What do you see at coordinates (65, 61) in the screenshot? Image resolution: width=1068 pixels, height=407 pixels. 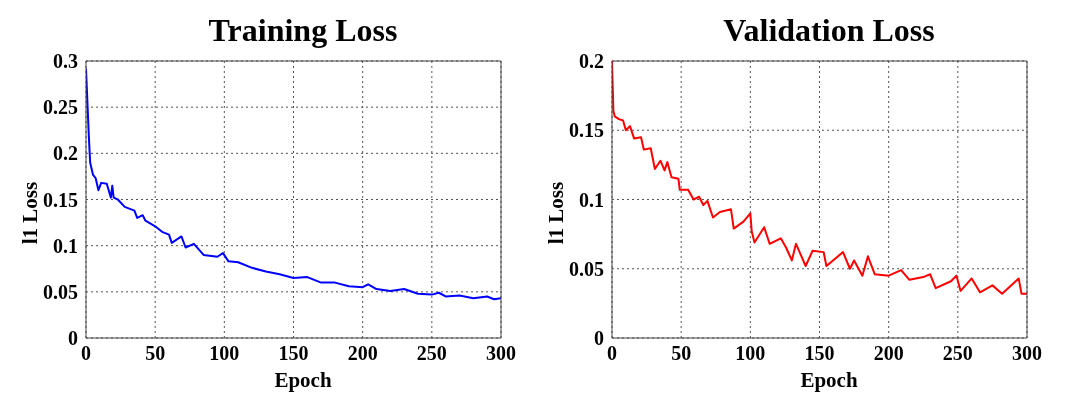 I see `y-tick-label: 0.3` at bounding box center [65, 61].